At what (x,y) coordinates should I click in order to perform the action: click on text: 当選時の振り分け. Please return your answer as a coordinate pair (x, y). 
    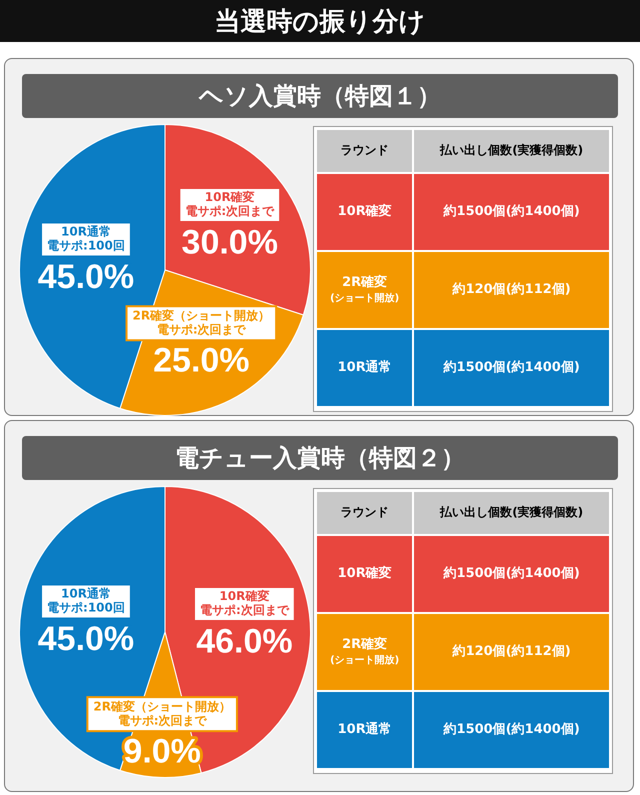
    Looking at the image, I should click on (320, 21).